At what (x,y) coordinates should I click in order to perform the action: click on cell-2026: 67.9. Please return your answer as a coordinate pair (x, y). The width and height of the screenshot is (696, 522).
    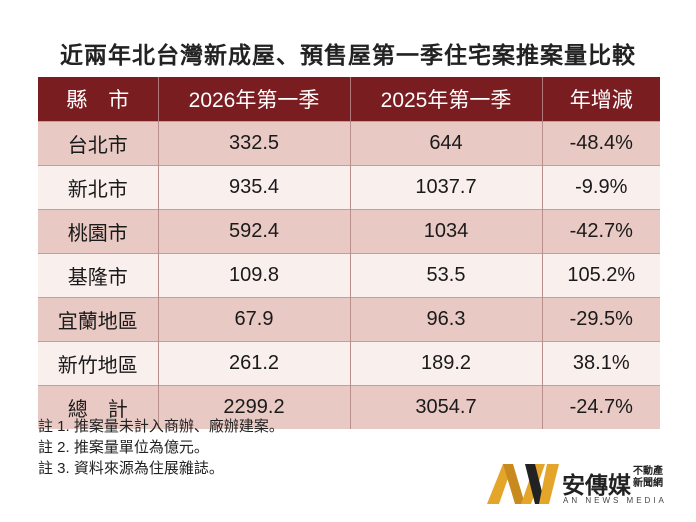
    Looking at the image, I should click on (254, 319).